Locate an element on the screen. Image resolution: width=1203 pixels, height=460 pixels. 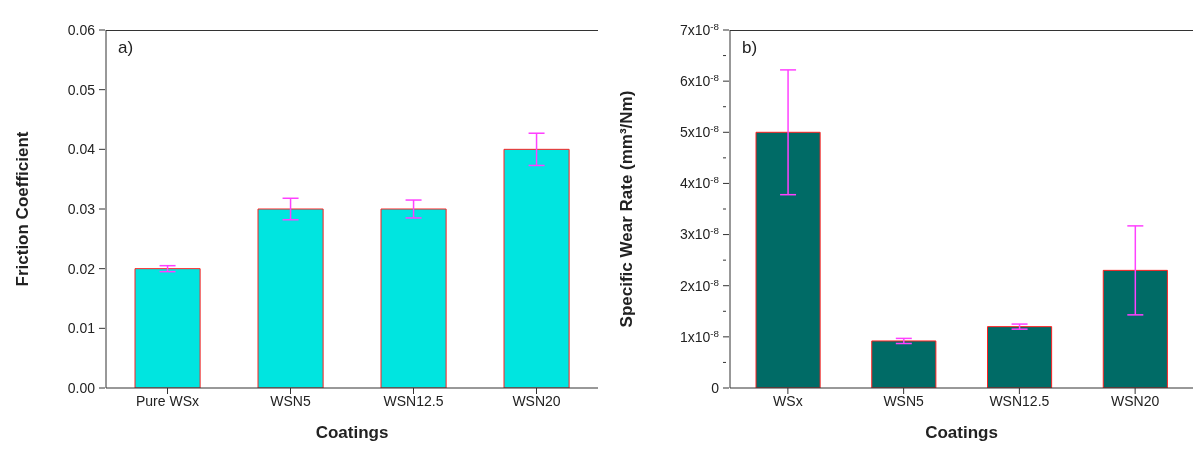
y-tick-label: 6x10$^{-8}$ is located at coordinates (699, 80).